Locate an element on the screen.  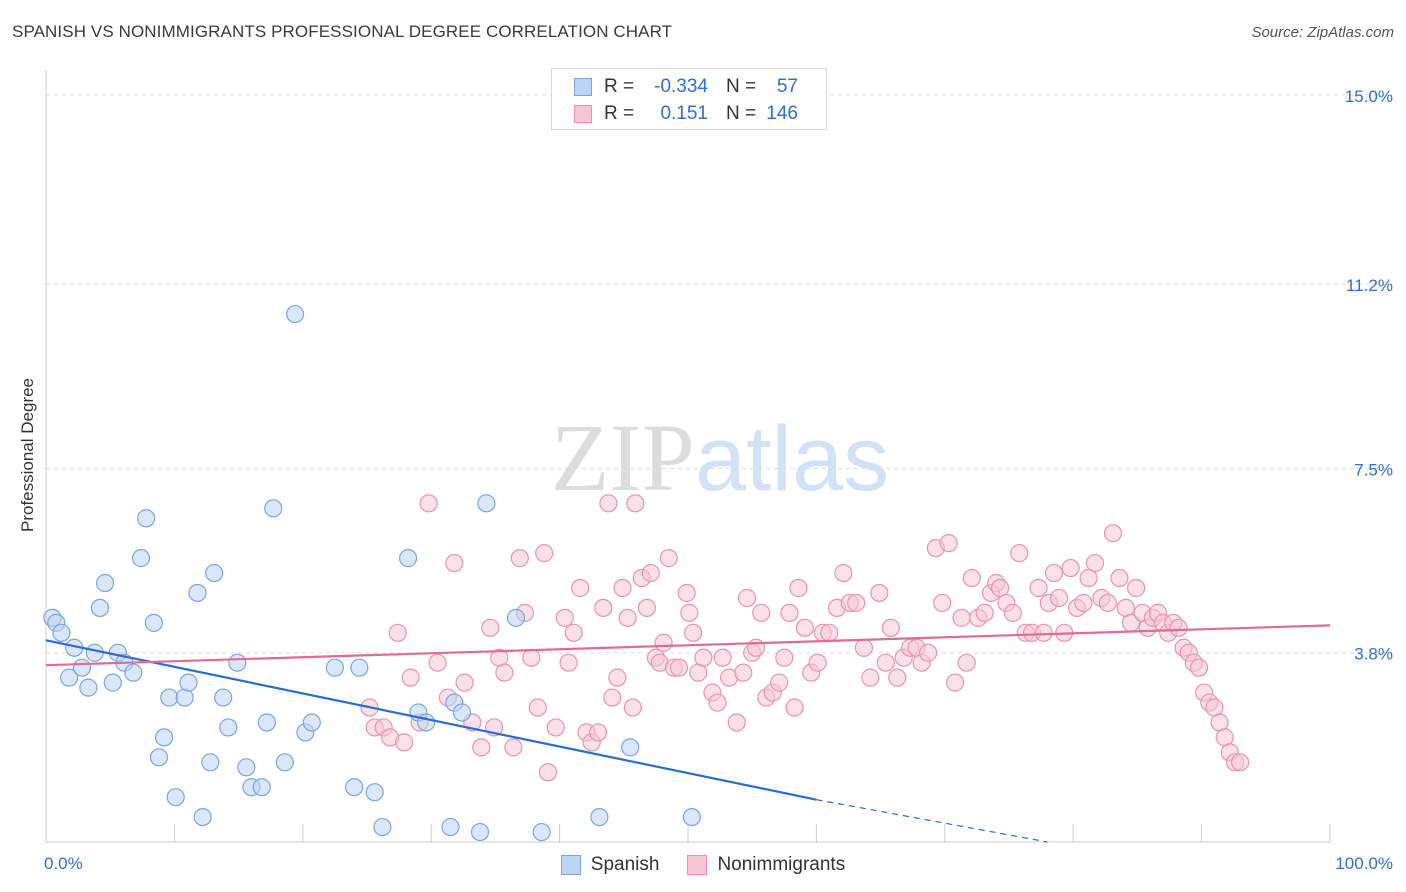
bottom-legend: Spanish Nonimmigrants is located at coordinates (703, 865).